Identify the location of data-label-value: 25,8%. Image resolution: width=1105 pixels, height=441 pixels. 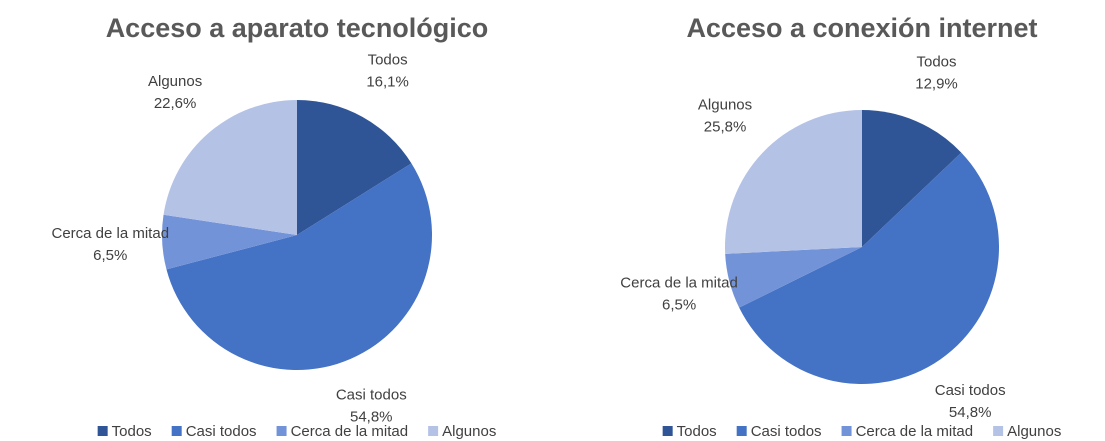
(725, 127).